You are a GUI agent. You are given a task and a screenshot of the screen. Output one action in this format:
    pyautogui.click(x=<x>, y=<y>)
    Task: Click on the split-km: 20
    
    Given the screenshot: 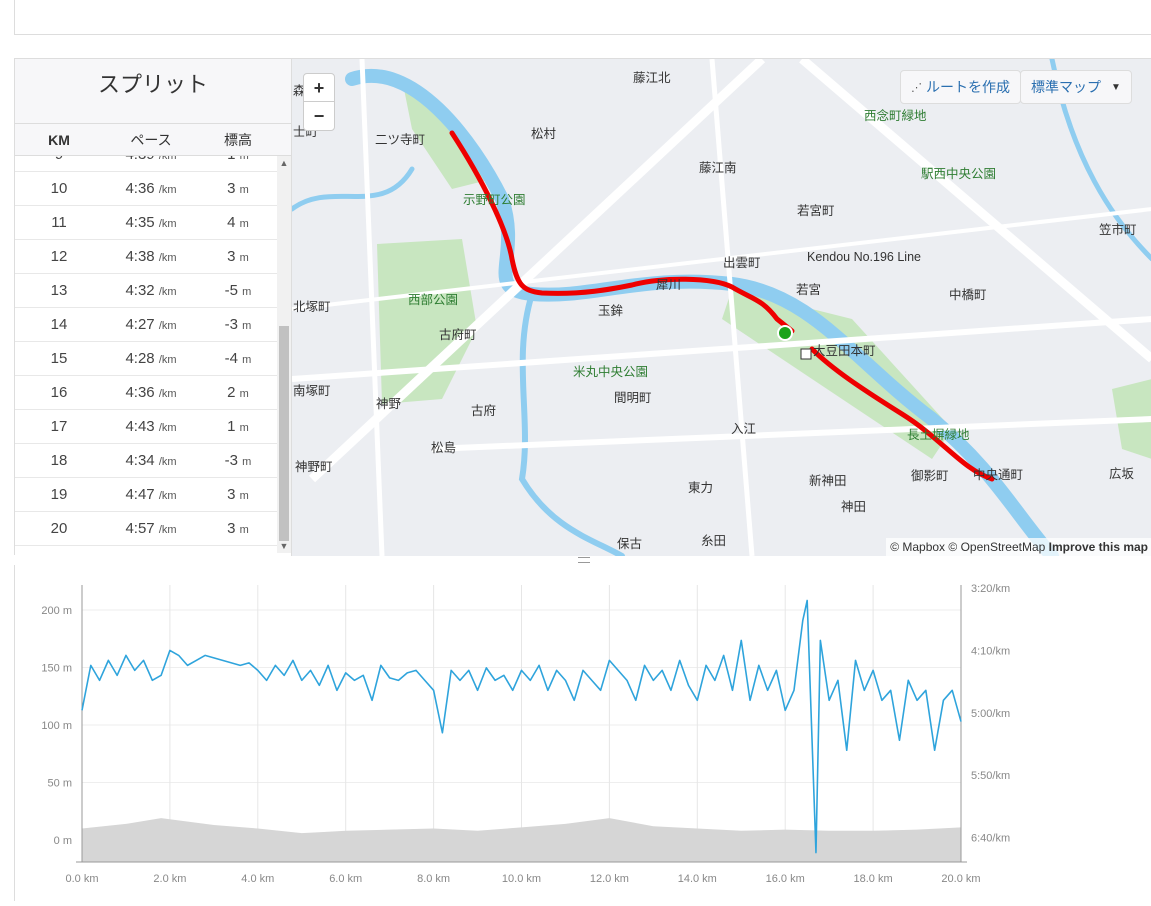 What is the action you would take?
    pyautogui.click(x=59, y=528)
    